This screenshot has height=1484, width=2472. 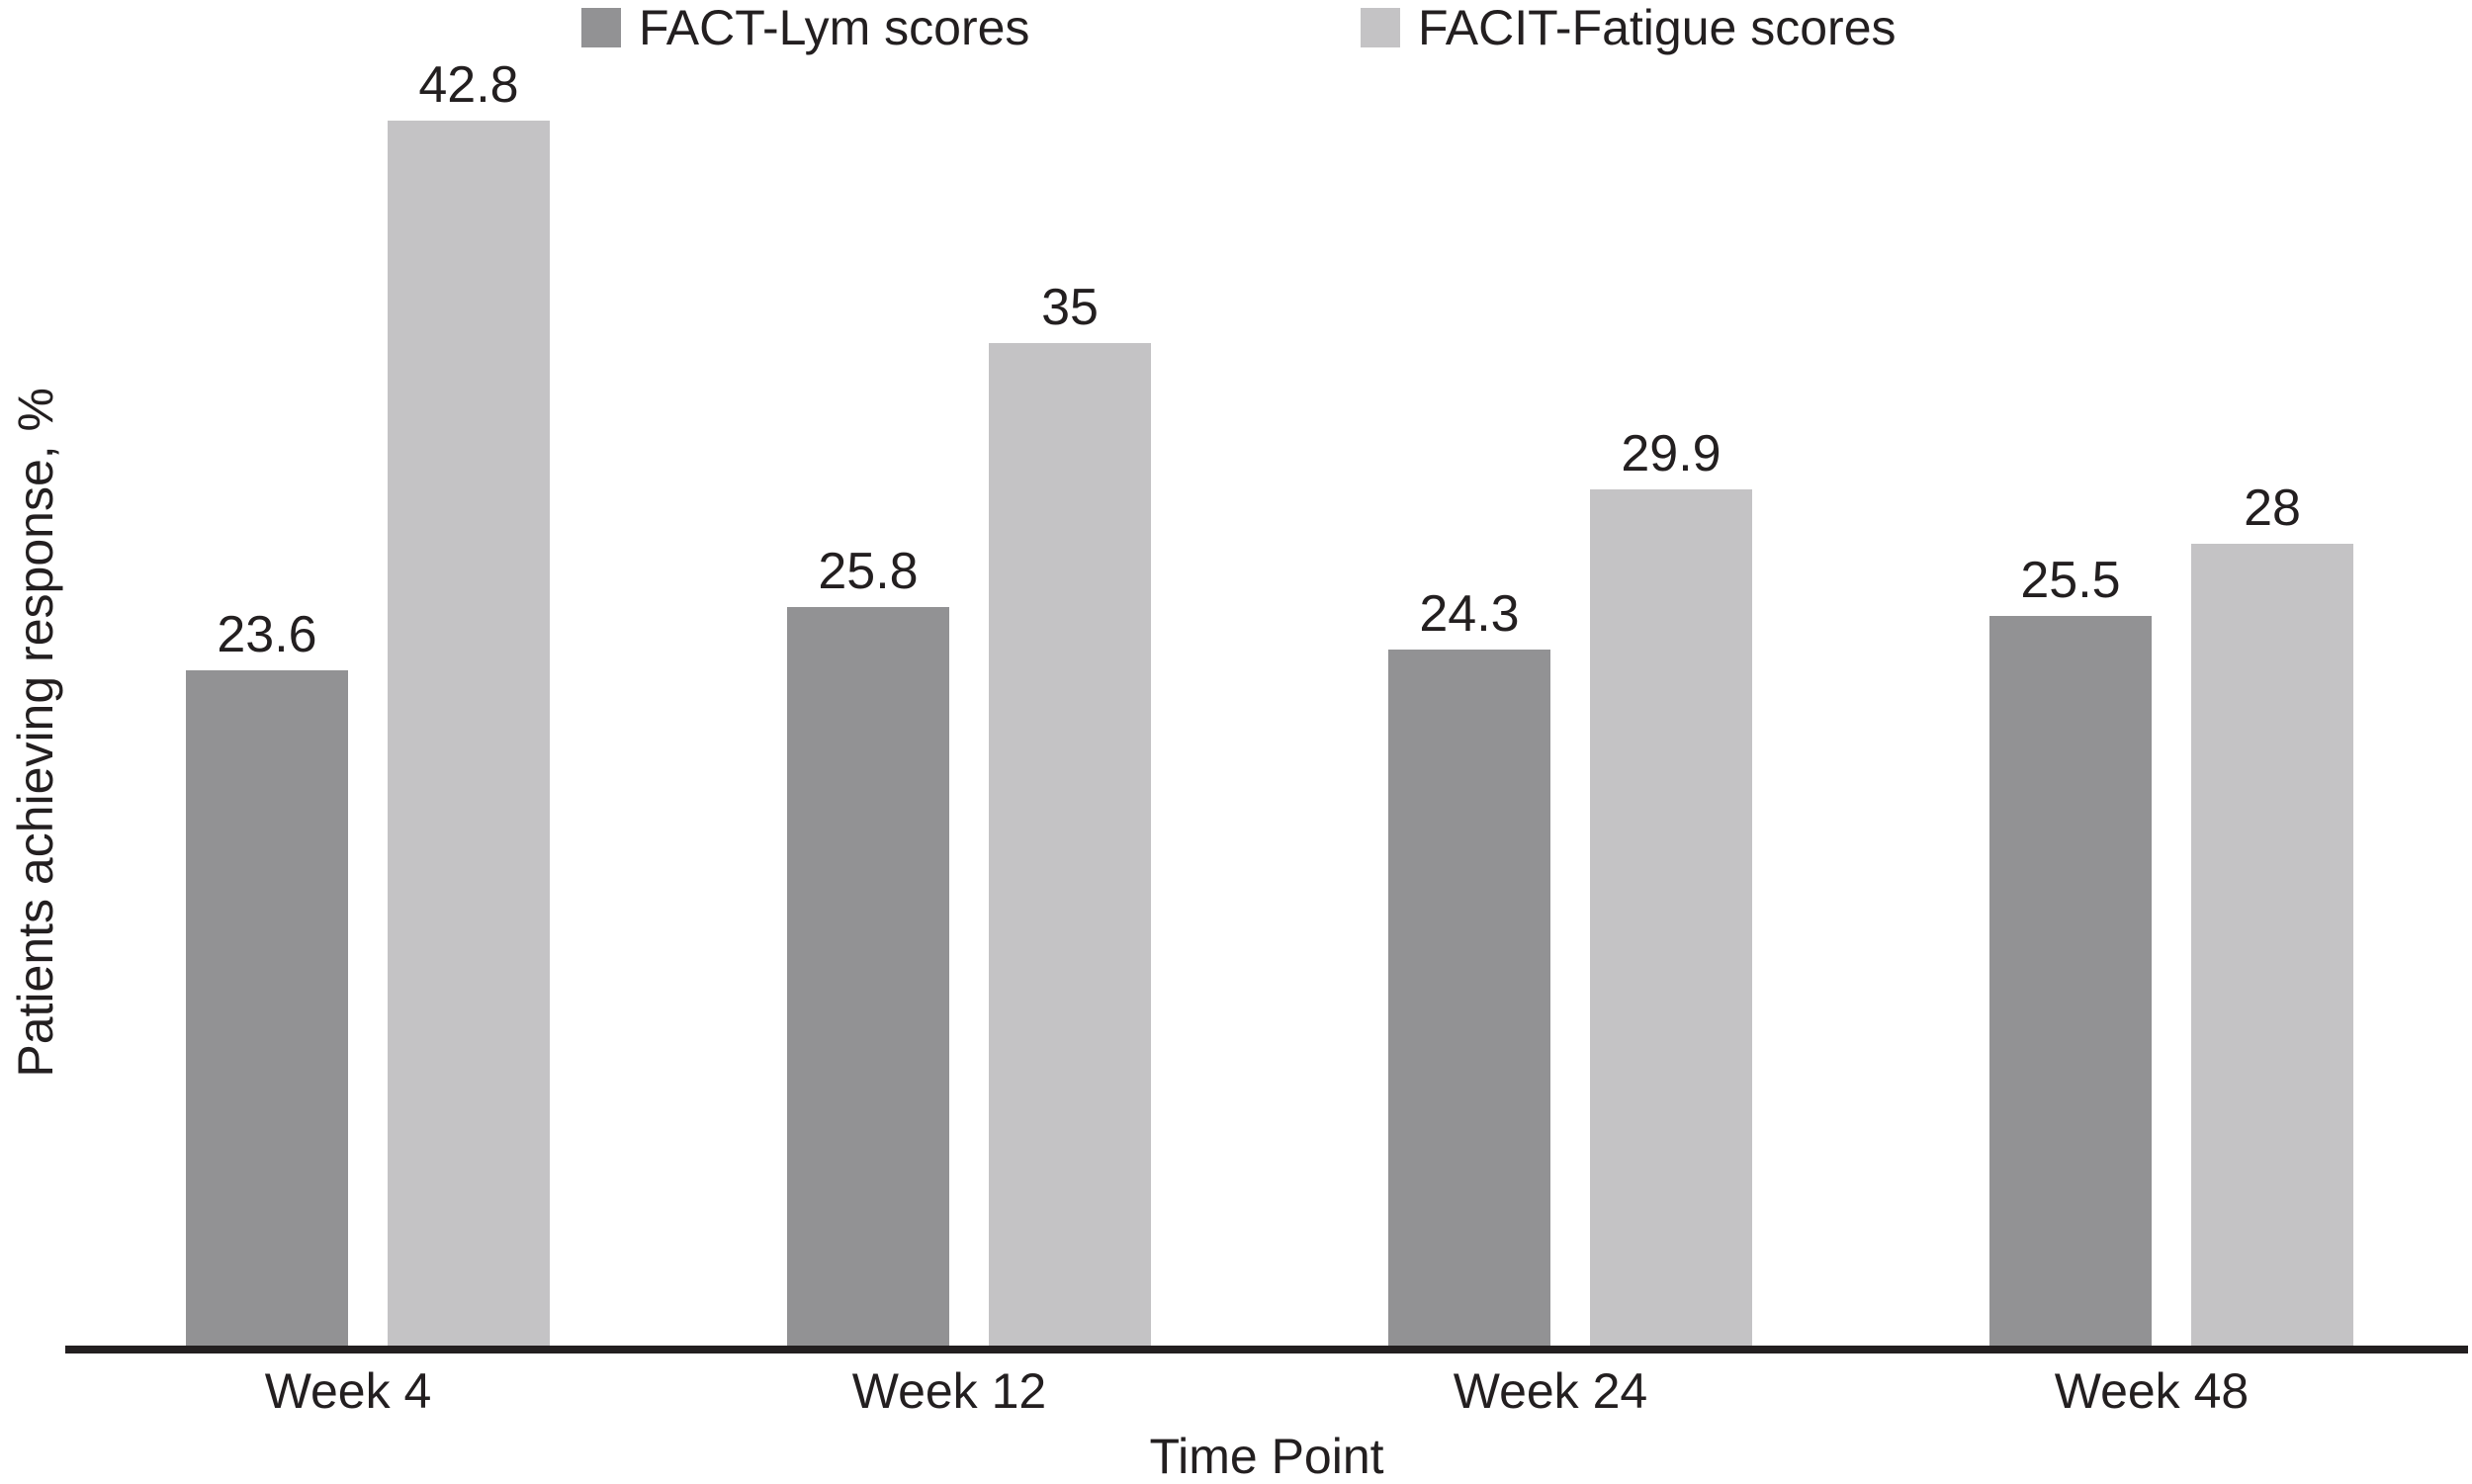 What do you see at coordinates (601, 27) in the screenshot?
I see `legend-swatch-fact-lym-icon` at bounding box center [601, 27].